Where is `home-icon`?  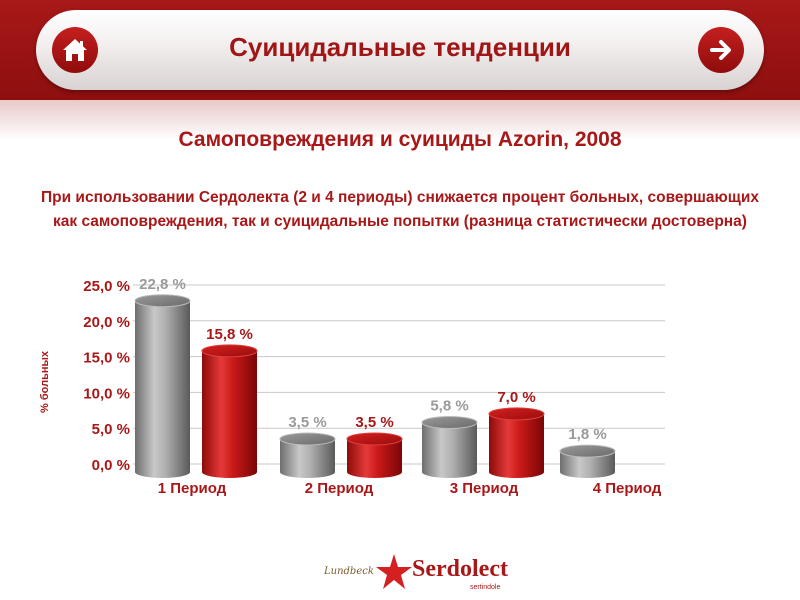 home-icon is located at coordinates (75, 50).